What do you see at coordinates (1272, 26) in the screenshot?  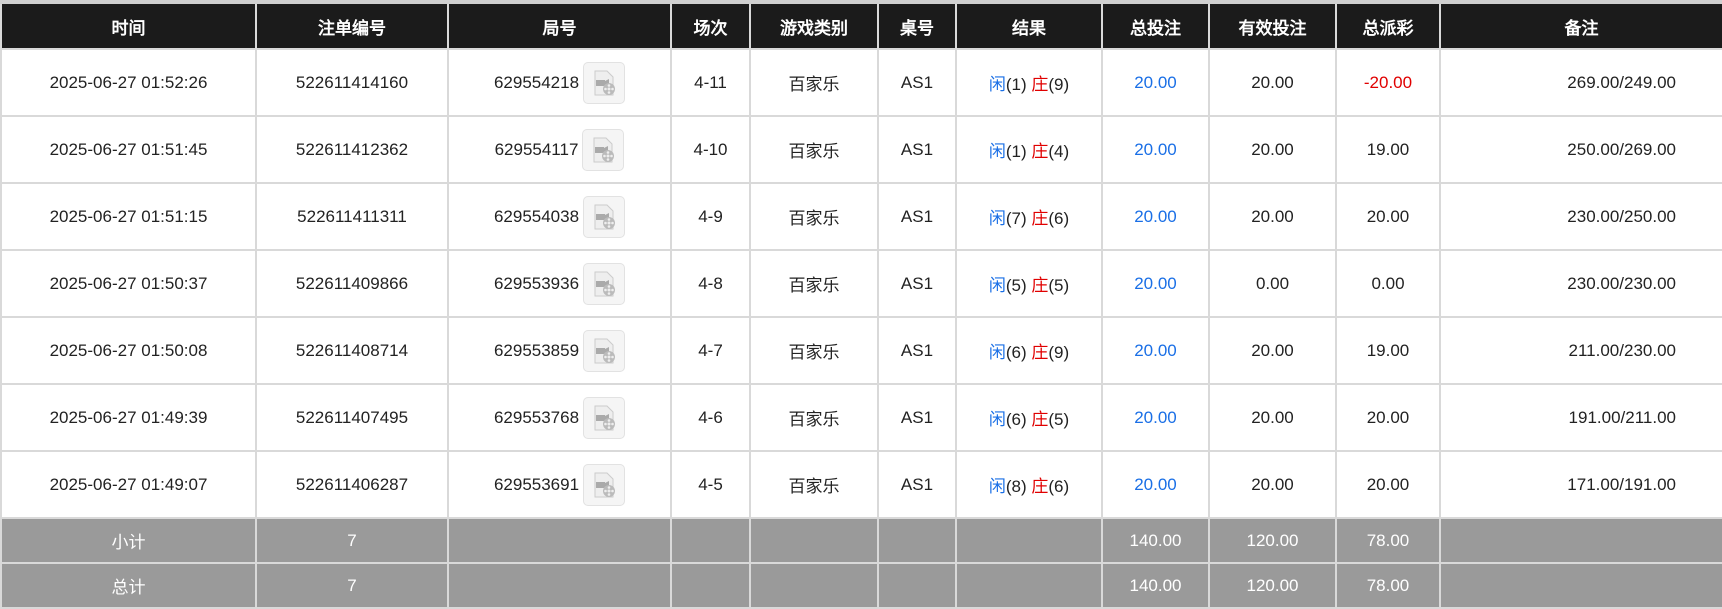 I see `header-valid-bet: 有效投注` at bounding box center [1272, 26].